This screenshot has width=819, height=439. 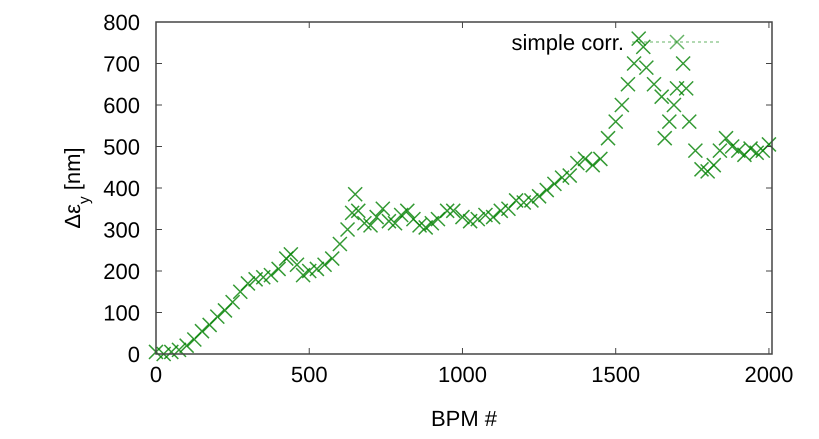 What do you see at coordinates (462, 374) in the screenshot?
I see `x-tick-label: 1000` at bounding box center [462, 374].